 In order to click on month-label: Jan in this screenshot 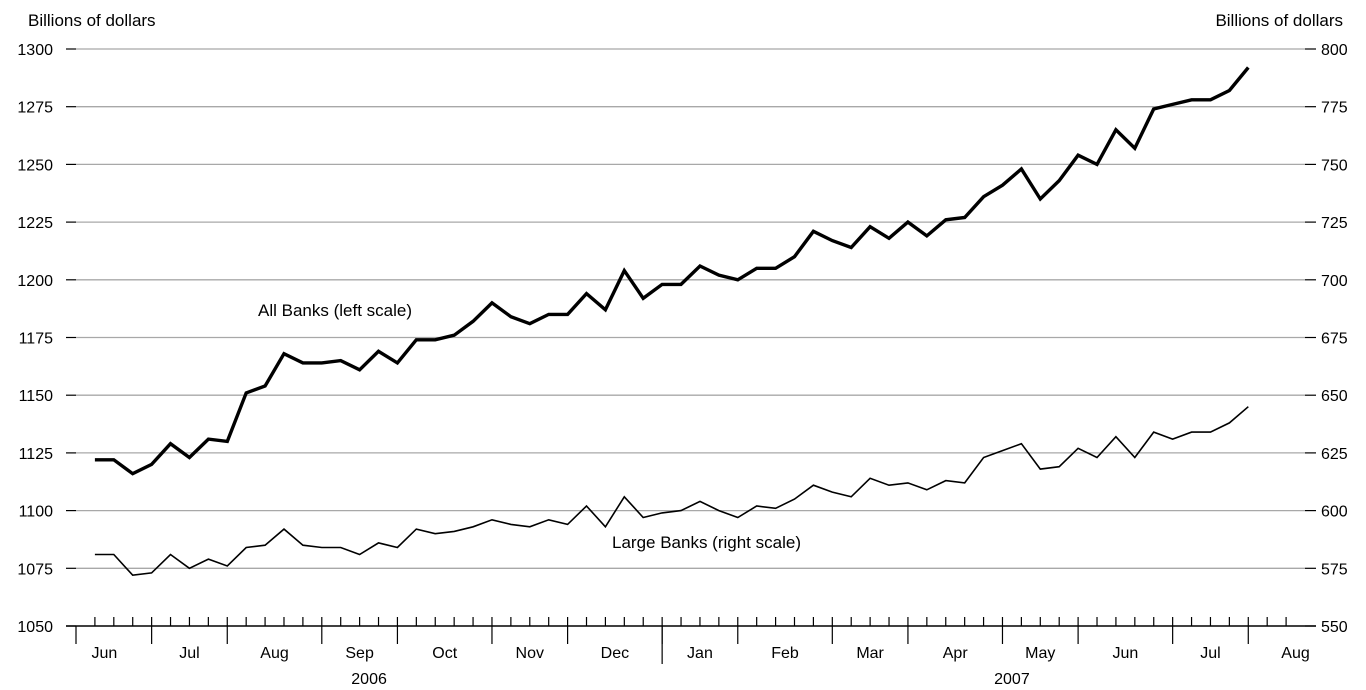, I will do `click(700, 653)`.